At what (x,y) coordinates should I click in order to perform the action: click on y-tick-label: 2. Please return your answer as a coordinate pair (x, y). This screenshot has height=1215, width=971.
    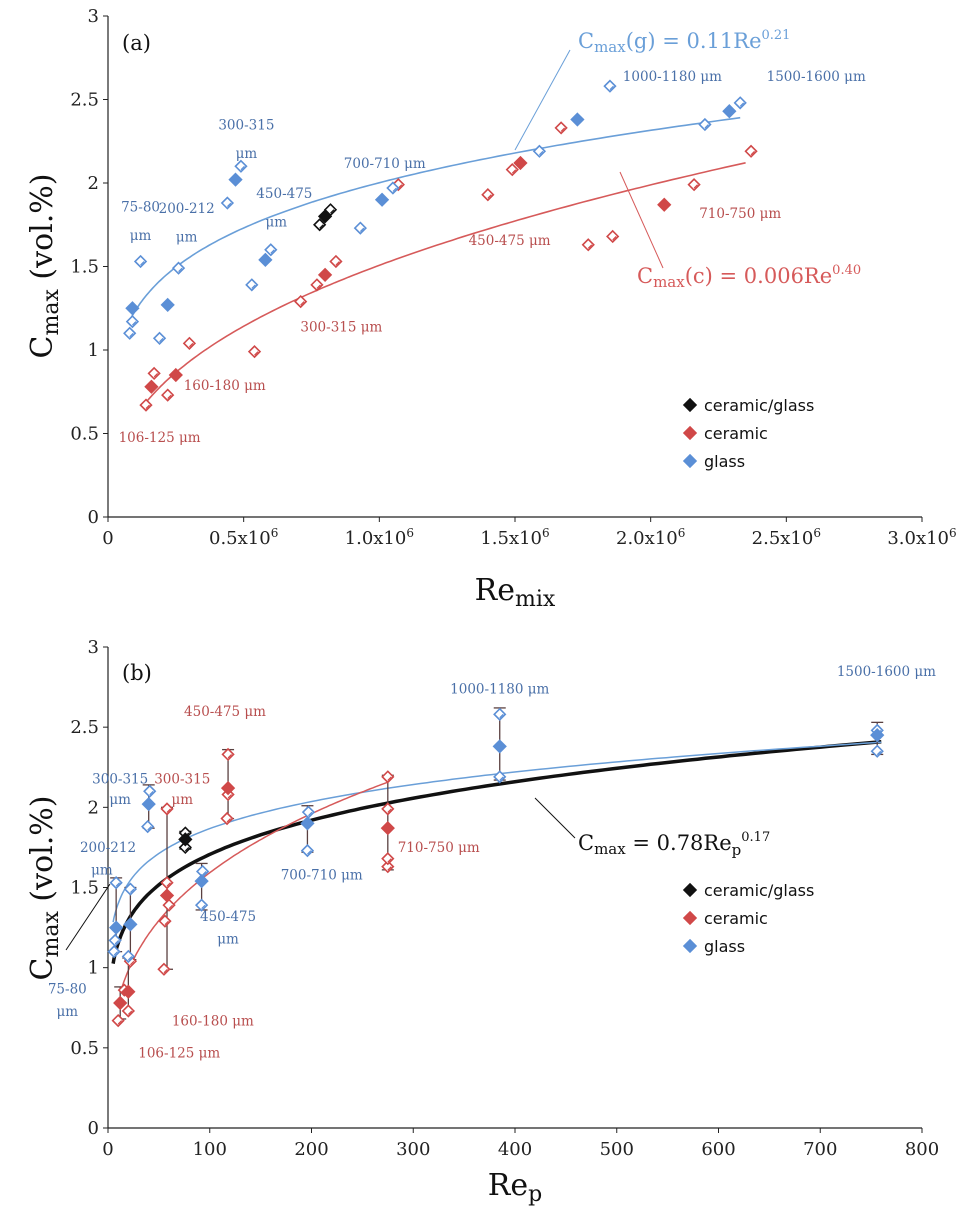
    Looking at the image, I should click on (93, 183).